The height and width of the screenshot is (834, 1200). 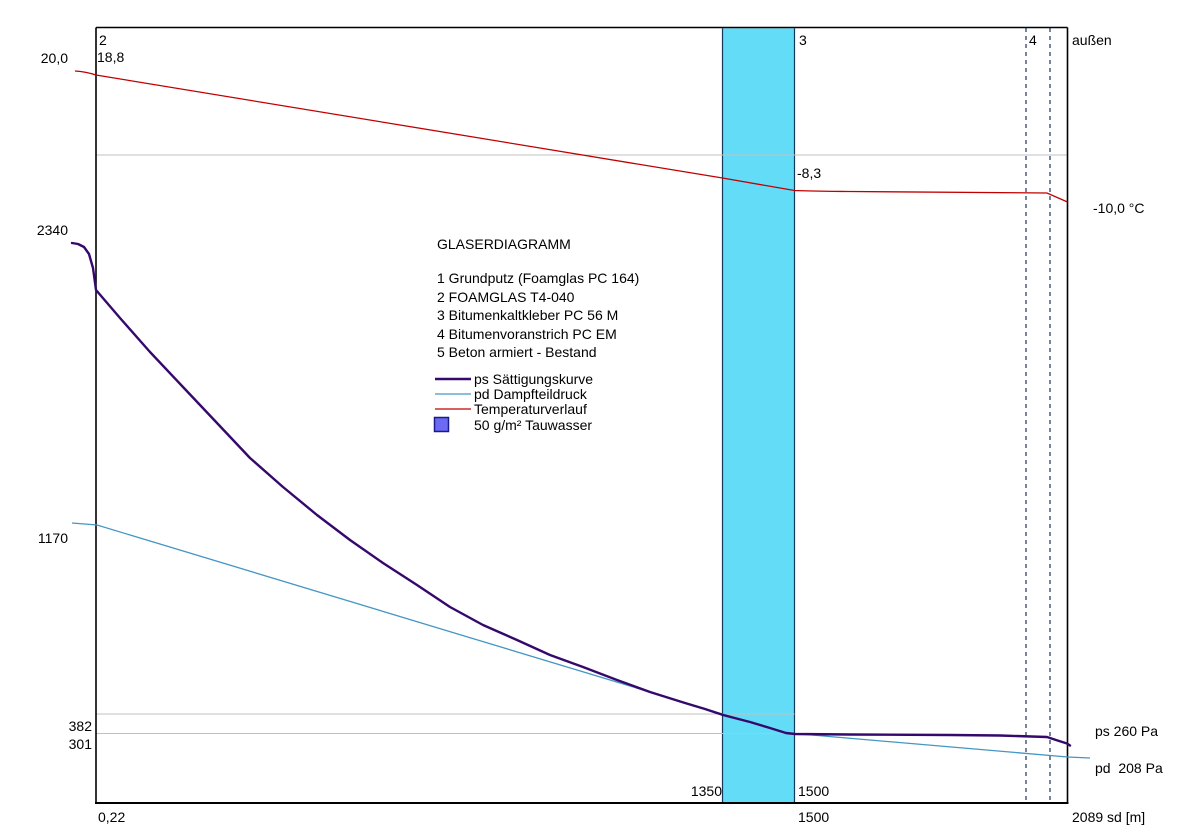 What do you see at coordinates (527, 334) in the screenshot?
I see `material-layer-4: 4 Bitumenvoranstrich PC EM` at bounding box center [527, 334].